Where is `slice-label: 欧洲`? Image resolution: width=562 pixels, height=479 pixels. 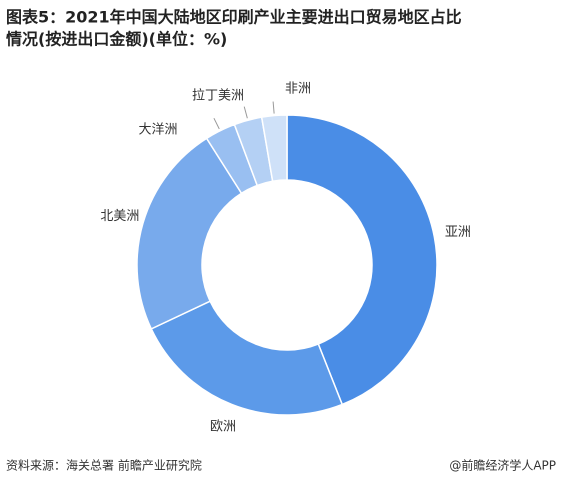 slice-label: 欧洲 is located at coordinates (223, 426).